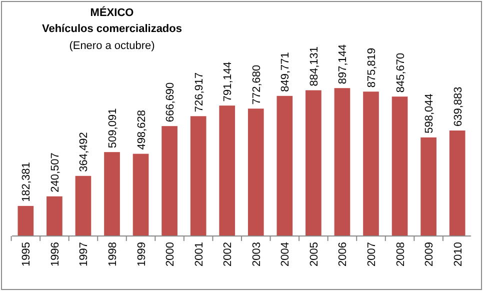 Image resolution: width=483 pixels, height=291 pixels. What do you see at coordinates (256, 254) in the screenshot?
I see `x-tick-label: 2003` at bounding box center [256, 254].